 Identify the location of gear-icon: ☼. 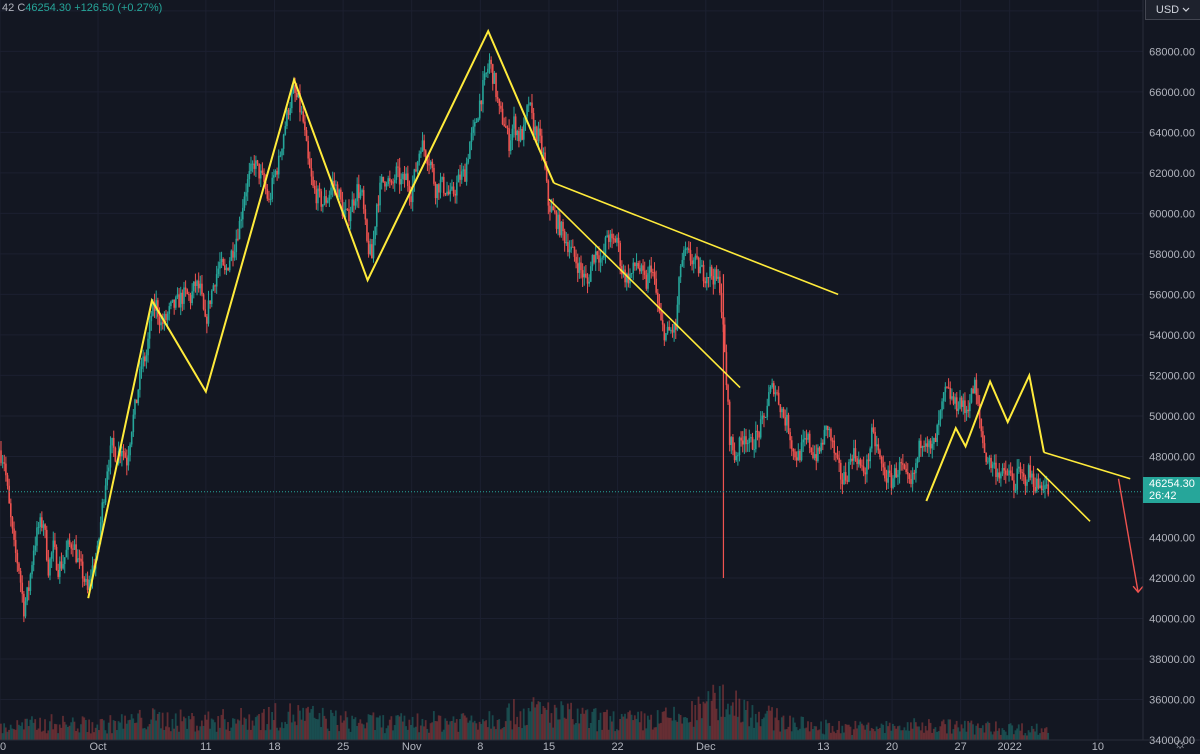
(1180, 743).